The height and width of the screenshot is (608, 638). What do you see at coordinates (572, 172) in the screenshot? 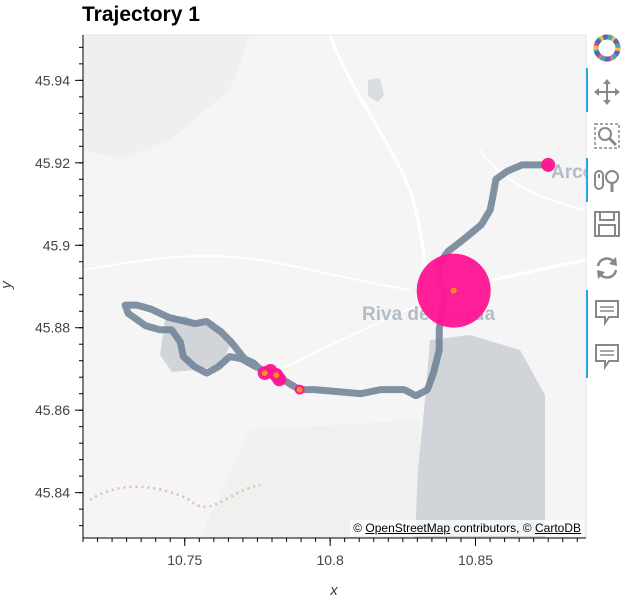
I see `map-label-town-right: Arco` at bounding box center [572, 172].